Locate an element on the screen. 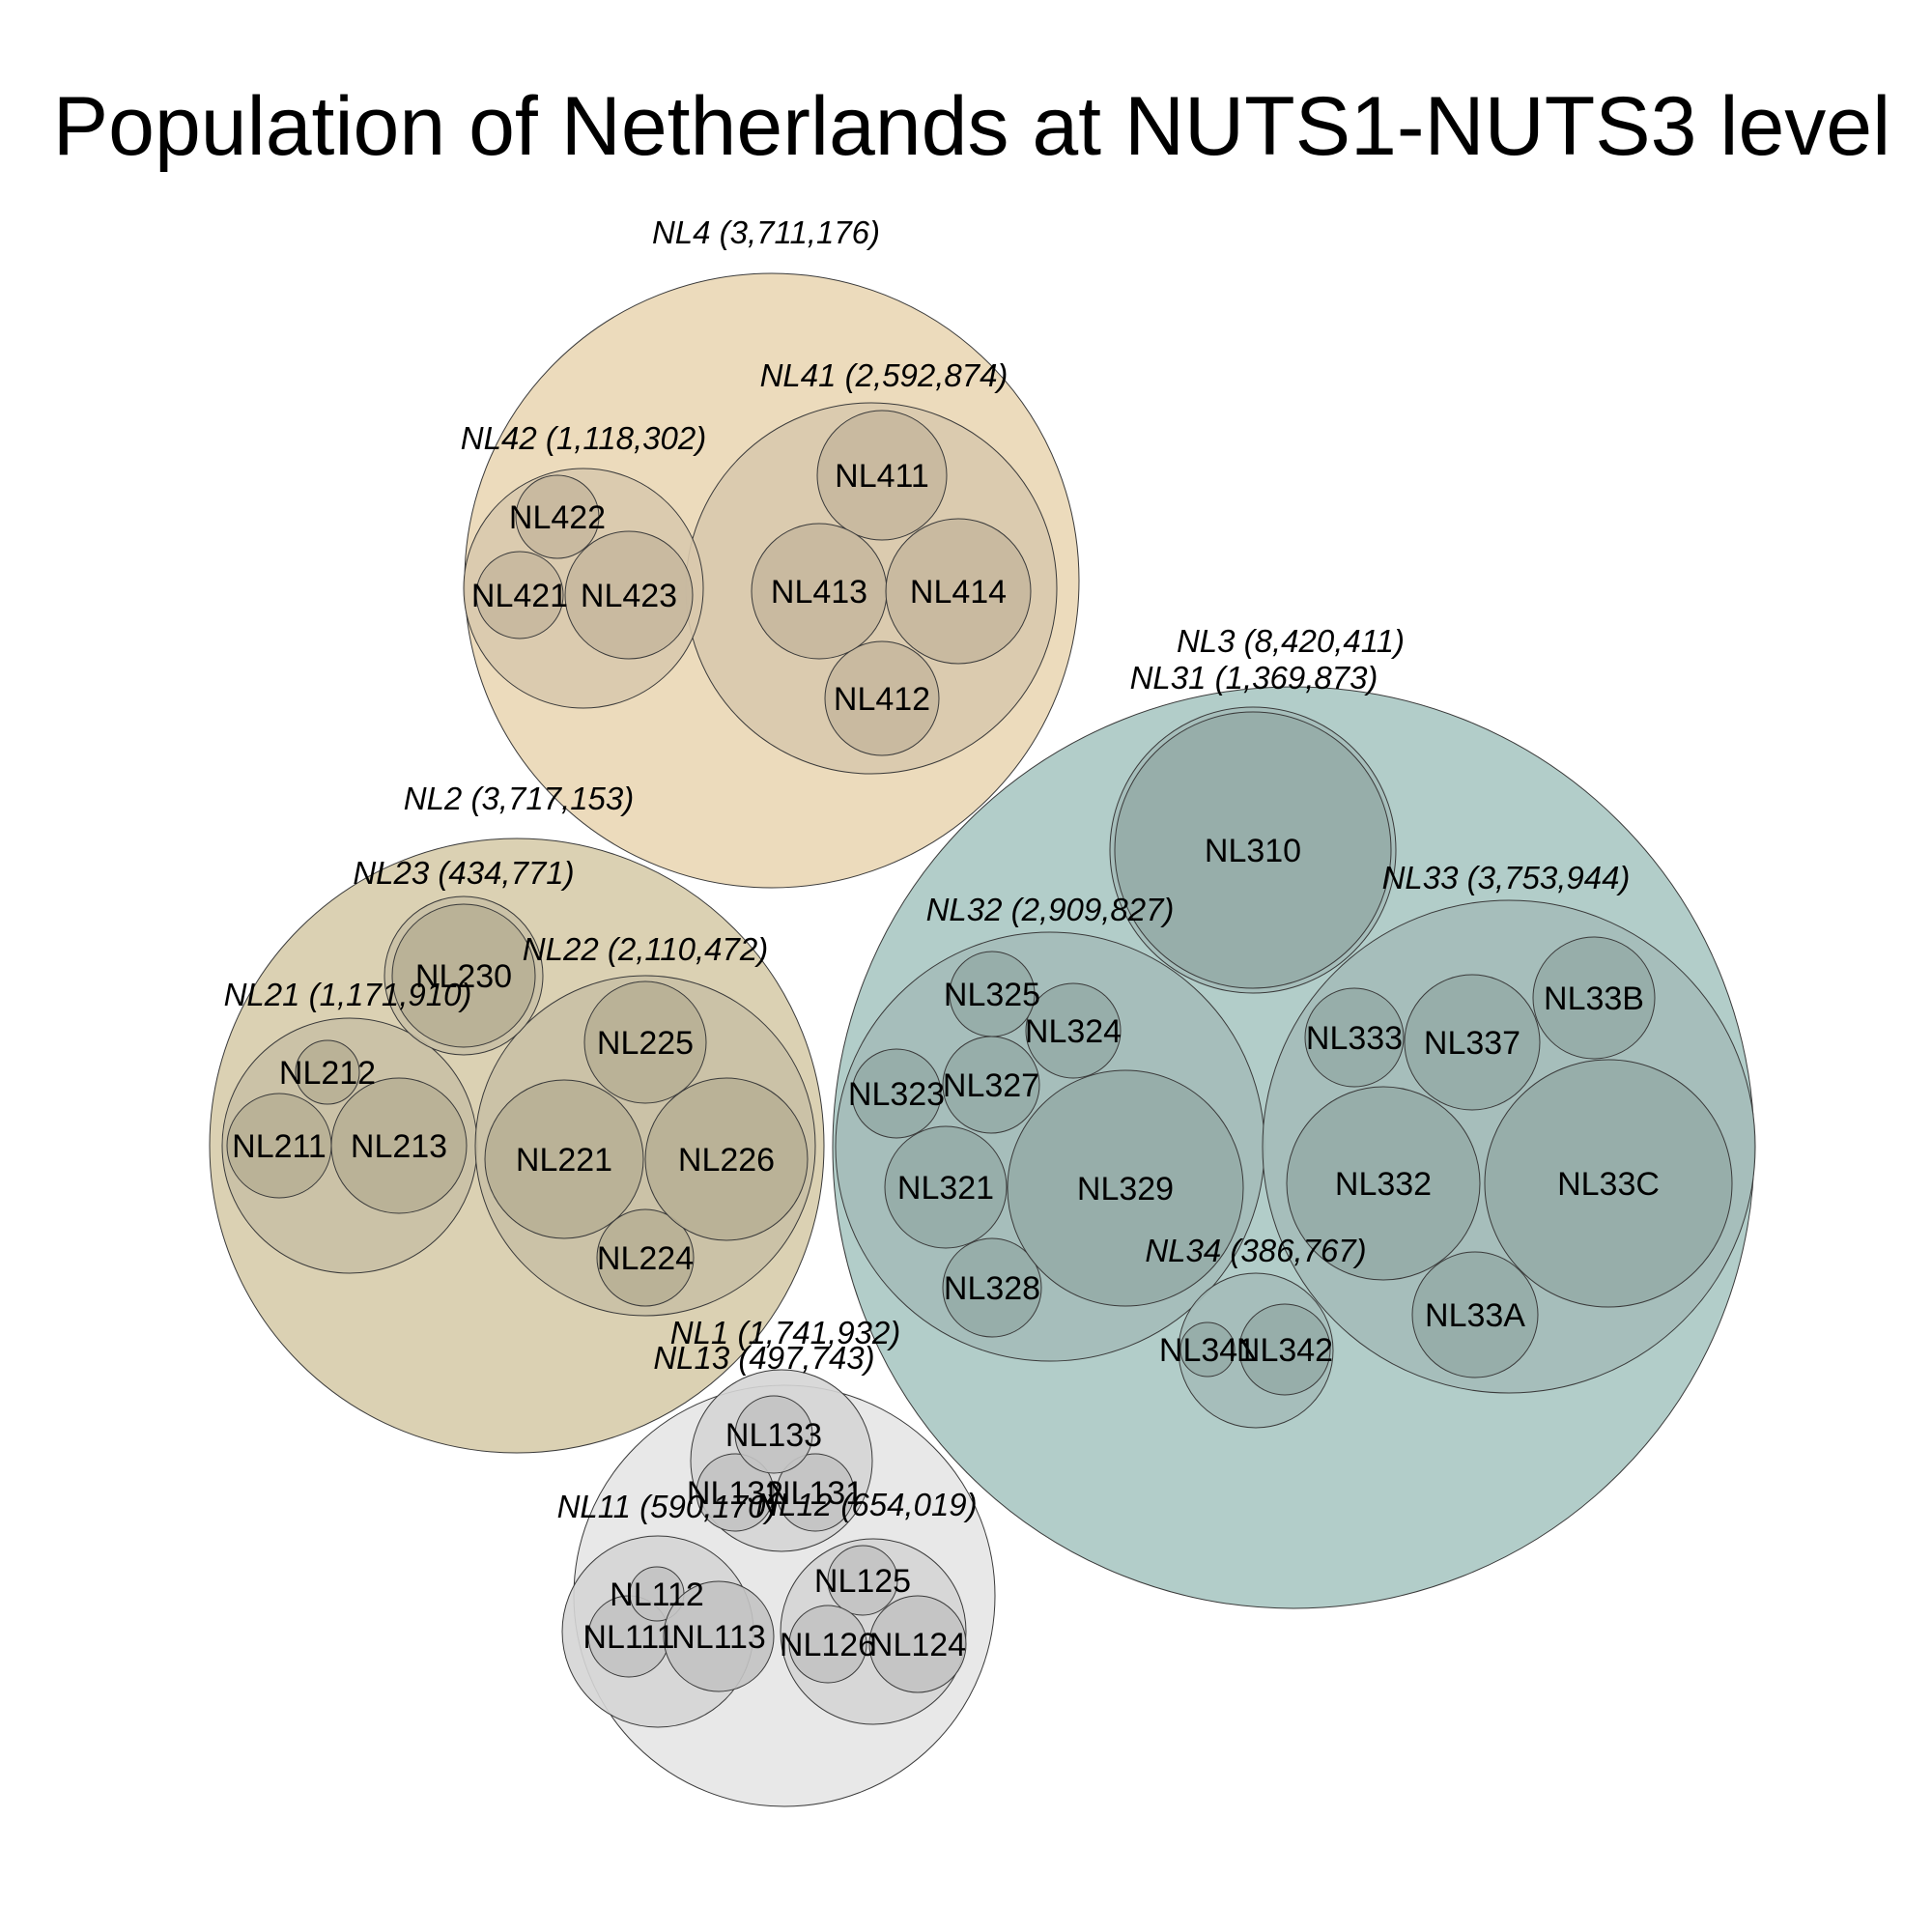 This screenshot has height=1932, width=1932. group-label-nl1: NL1 (1,741,932) is located at coordinates (785, 1332).